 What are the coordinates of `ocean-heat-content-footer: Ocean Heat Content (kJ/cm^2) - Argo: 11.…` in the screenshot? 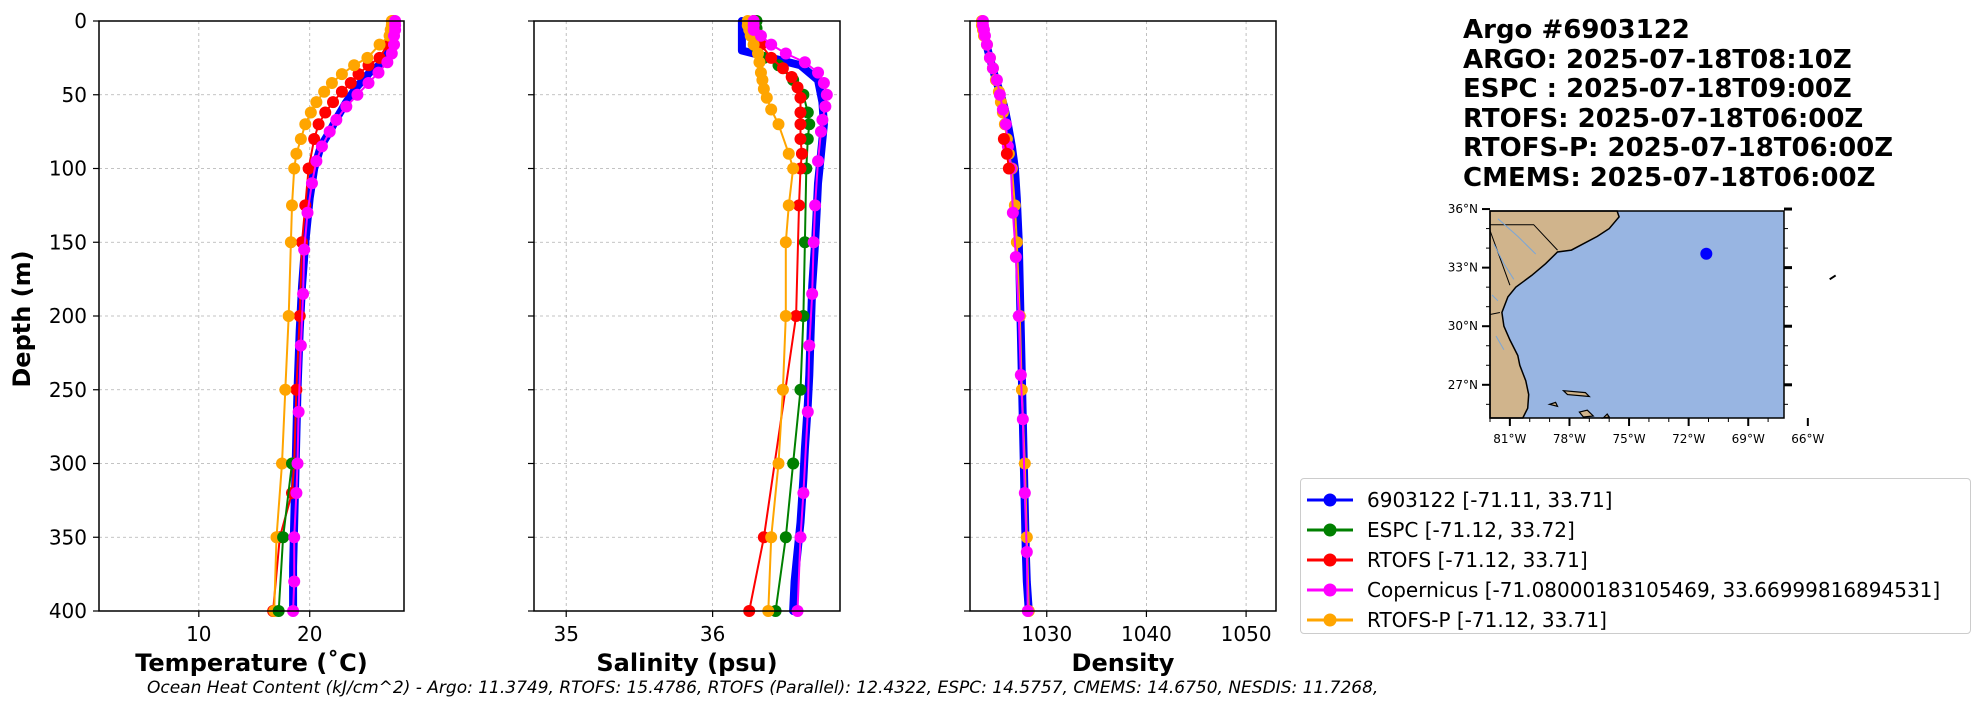 It's located at (763, 688).